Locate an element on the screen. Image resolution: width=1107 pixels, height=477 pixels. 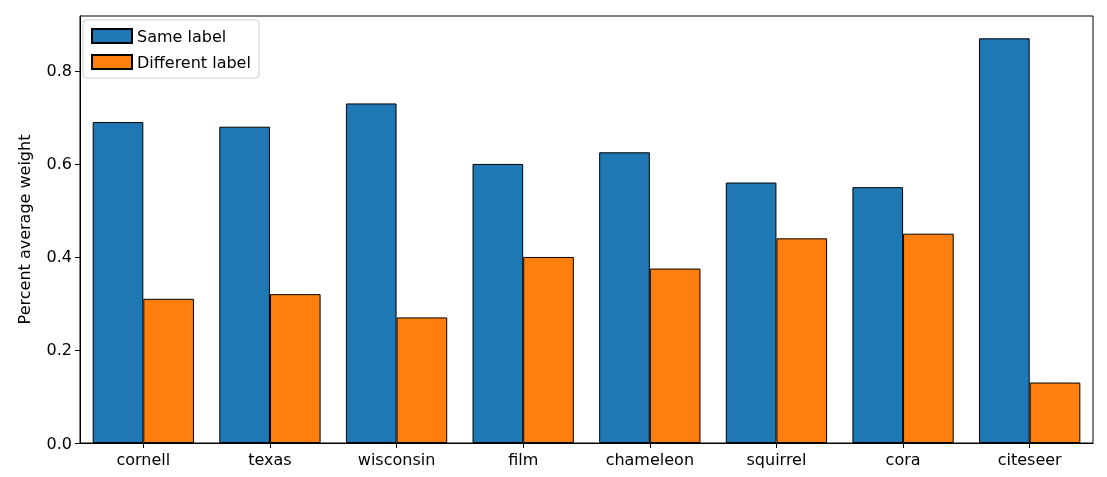
y-tick-label: 0.4 is located at coordinates (59, 257).